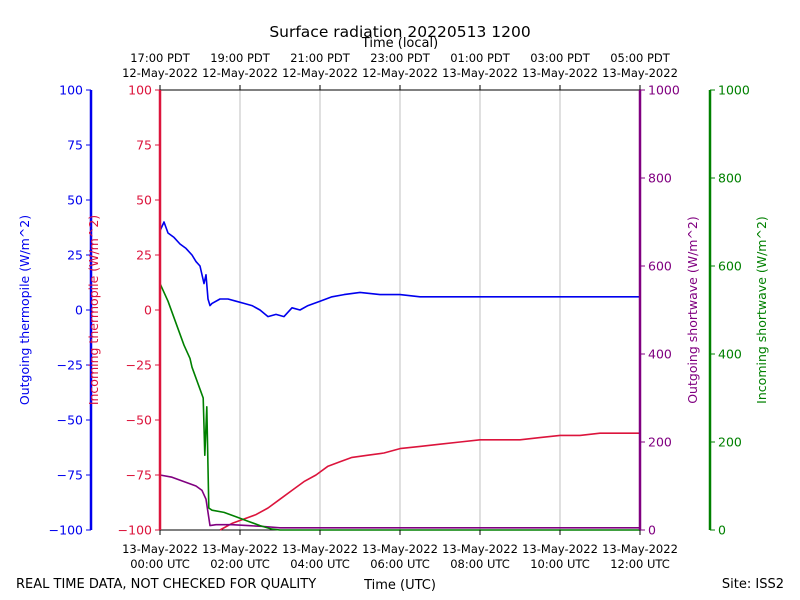 The height and width of the screenshot is (600, 800). I want to click on site-label: Site: ISS2, so click(753, 584).